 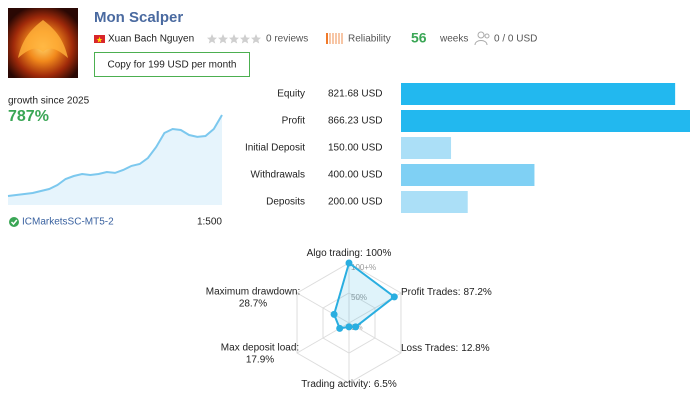 I want to click on verified-check, so click(x=14, y=222).